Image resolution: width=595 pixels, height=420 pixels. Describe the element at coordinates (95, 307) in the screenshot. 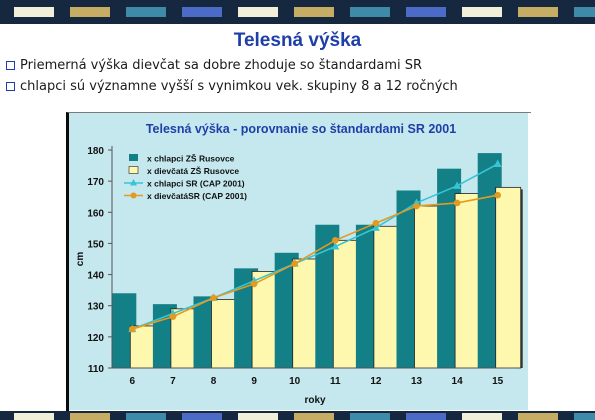

I see `y-tick-label: 130` at that location.